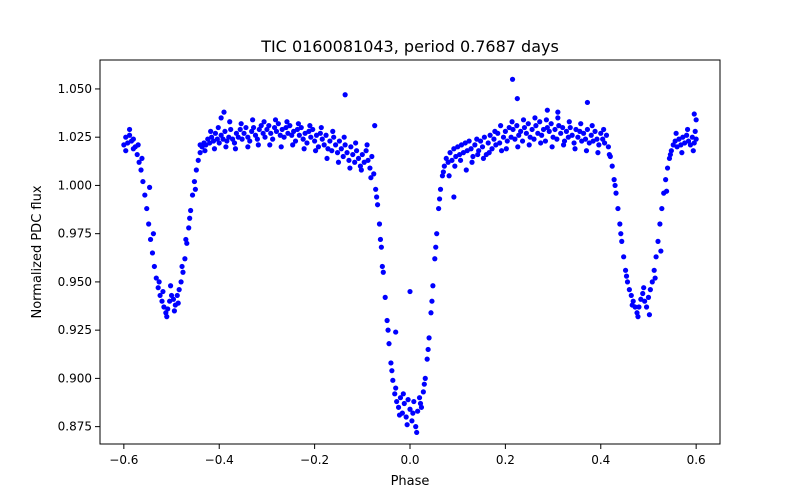  Describe the element at coordinates (409, 460) in the screenshot. I see `x-tick-label: 0.0` at that location.